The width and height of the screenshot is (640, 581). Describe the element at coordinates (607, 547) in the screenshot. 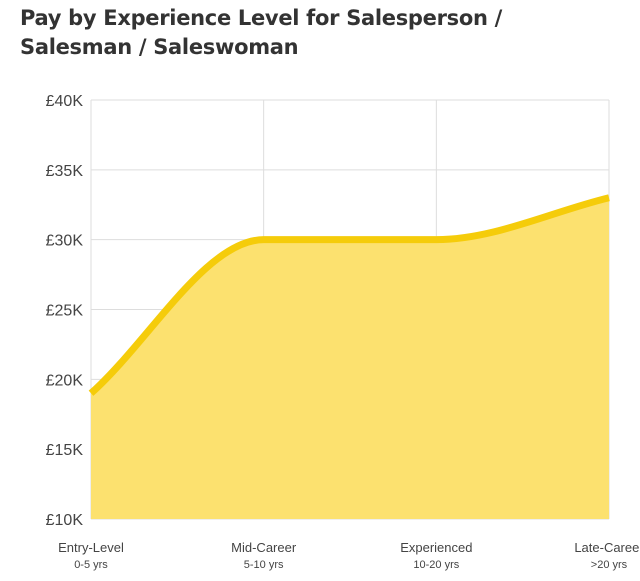

I see `x-category-label: Late-Career` at that location.